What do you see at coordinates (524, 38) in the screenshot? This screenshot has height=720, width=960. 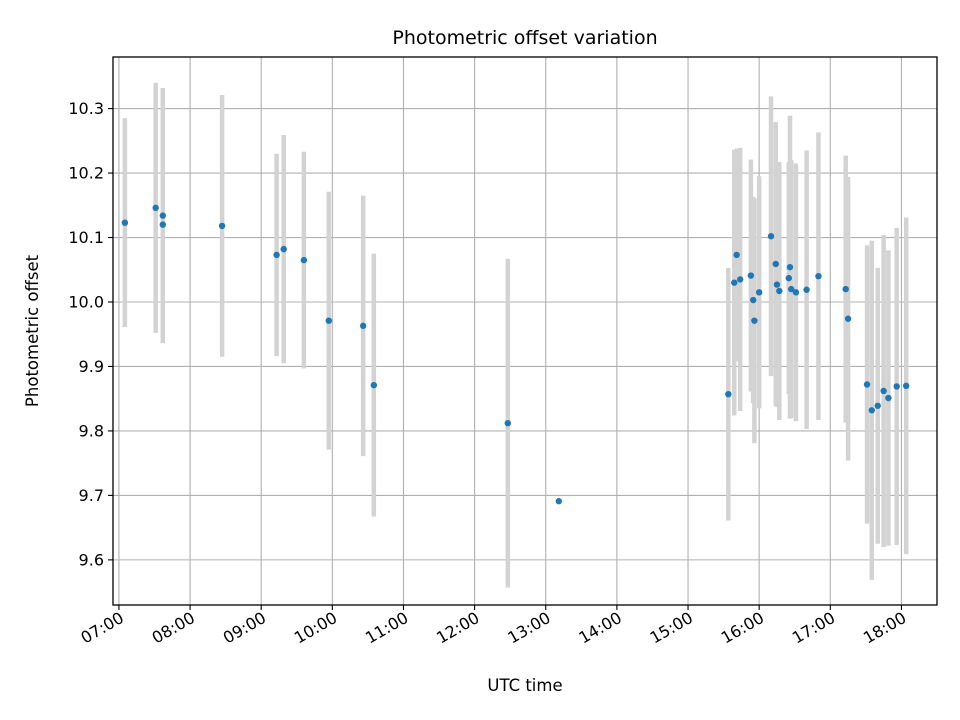 I see `chart-title: Photometric offset variation` at bounding box center [524, 38].